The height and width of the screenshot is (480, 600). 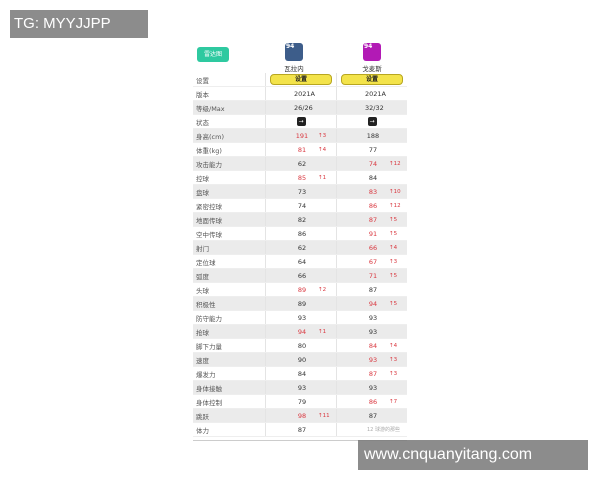 What do you see at coordinates (300, 388) in the screenshot?
I see `table-row: 身体接触 93 93` at bounding box center [300, 388].